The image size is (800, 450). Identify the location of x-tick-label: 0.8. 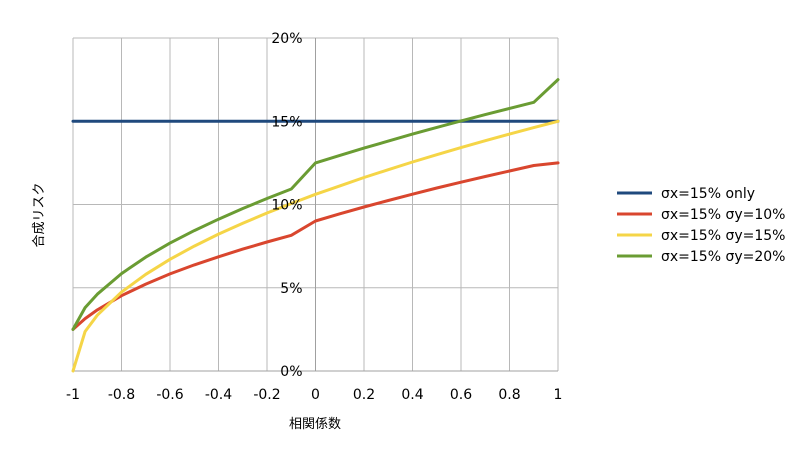
(509, 395).